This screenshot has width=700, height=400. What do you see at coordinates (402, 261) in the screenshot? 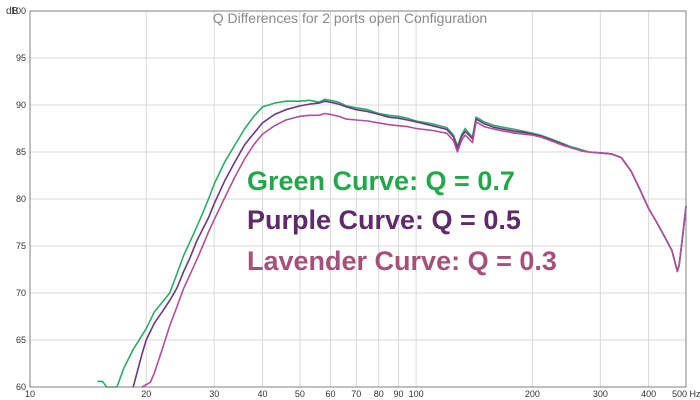
I see `annotation-lavender-curve: Lavender Curve: Q = 0.3` at bounding box center [402, 261].